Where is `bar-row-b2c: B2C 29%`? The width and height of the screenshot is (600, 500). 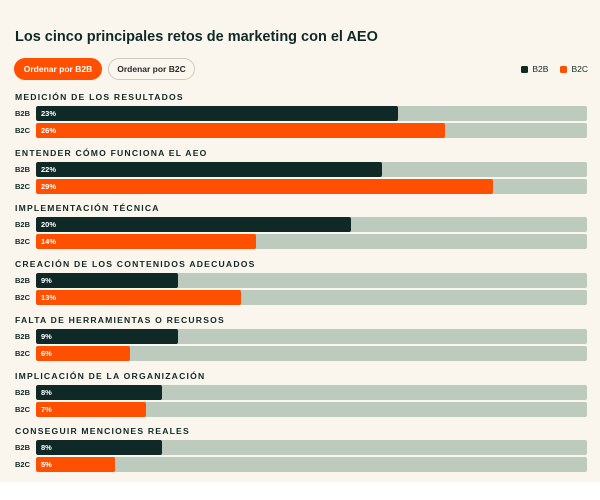
bar-row-b2c: B2C 29% is located at coordinates (301, 186).